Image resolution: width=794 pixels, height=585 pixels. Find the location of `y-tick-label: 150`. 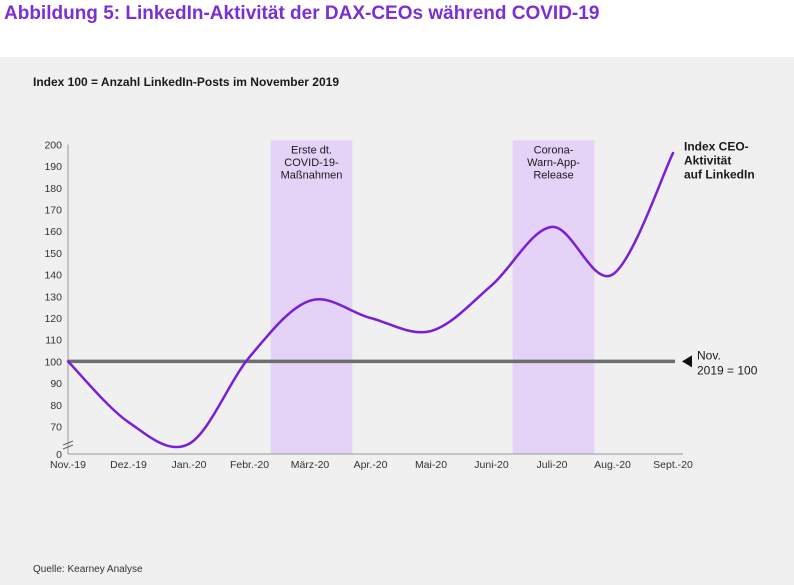

y-tick-label: 150 is located at coordinates (53, 254).